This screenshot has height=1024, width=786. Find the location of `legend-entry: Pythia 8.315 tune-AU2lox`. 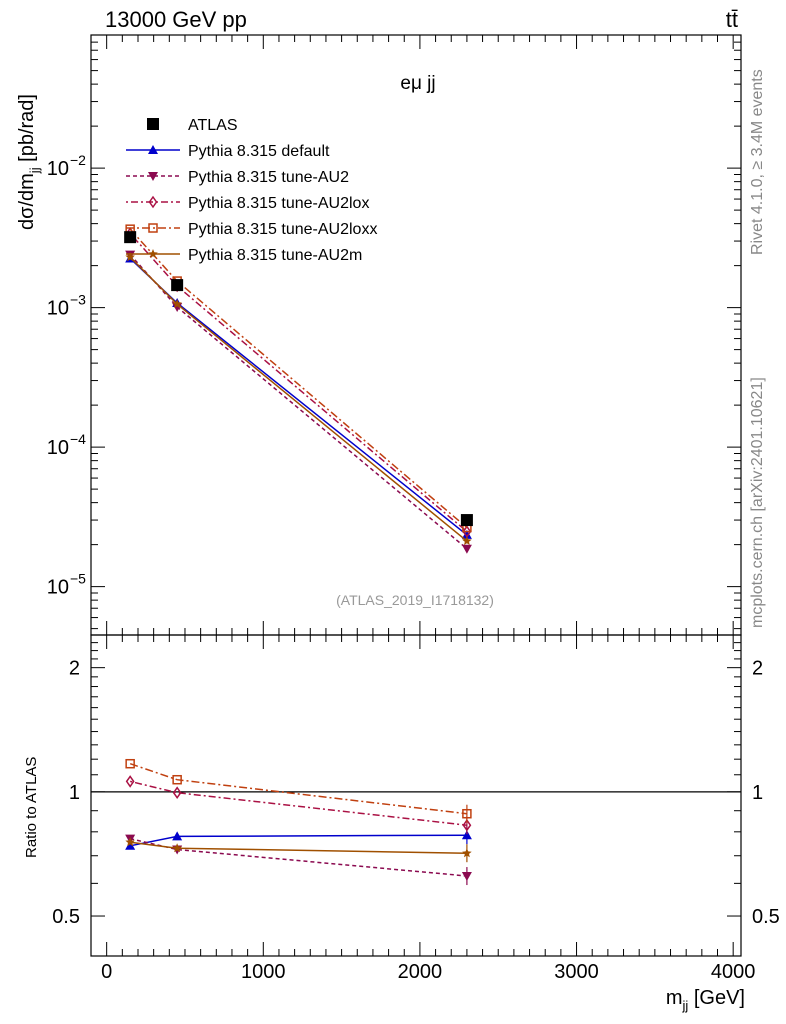

legend-entry: Pythia 8.315 tune-AU2lox is located at coordinates (247, 203).